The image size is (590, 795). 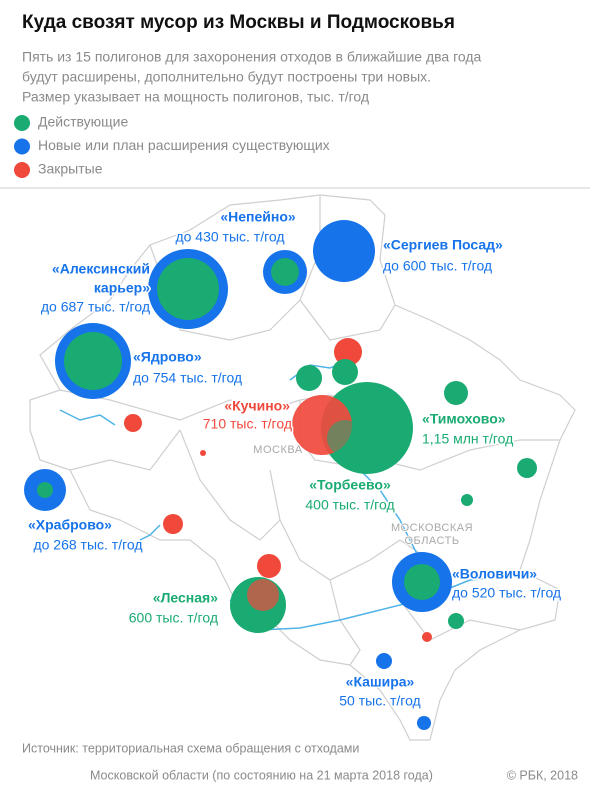 I want to click on place-name: карьер», so click(x=122, y=288).